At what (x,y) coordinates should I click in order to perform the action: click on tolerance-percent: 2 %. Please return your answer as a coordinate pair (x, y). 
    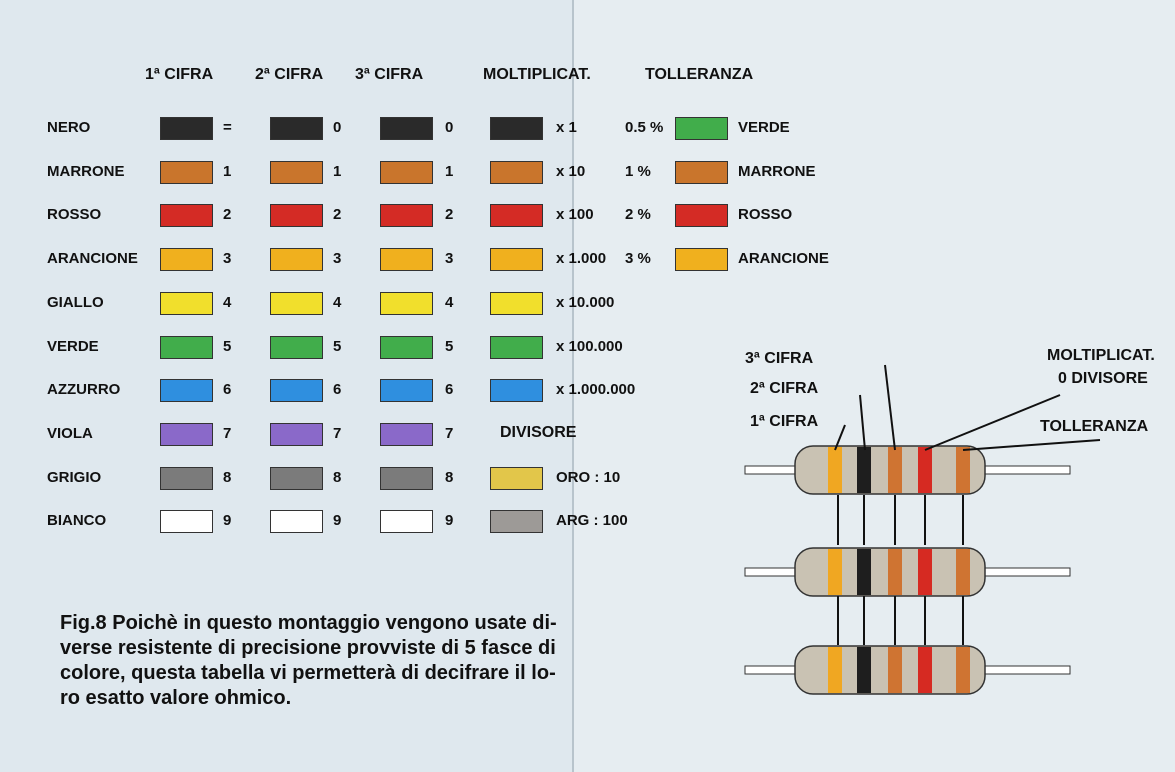
    Looking at the image, I should click on (638, 215).